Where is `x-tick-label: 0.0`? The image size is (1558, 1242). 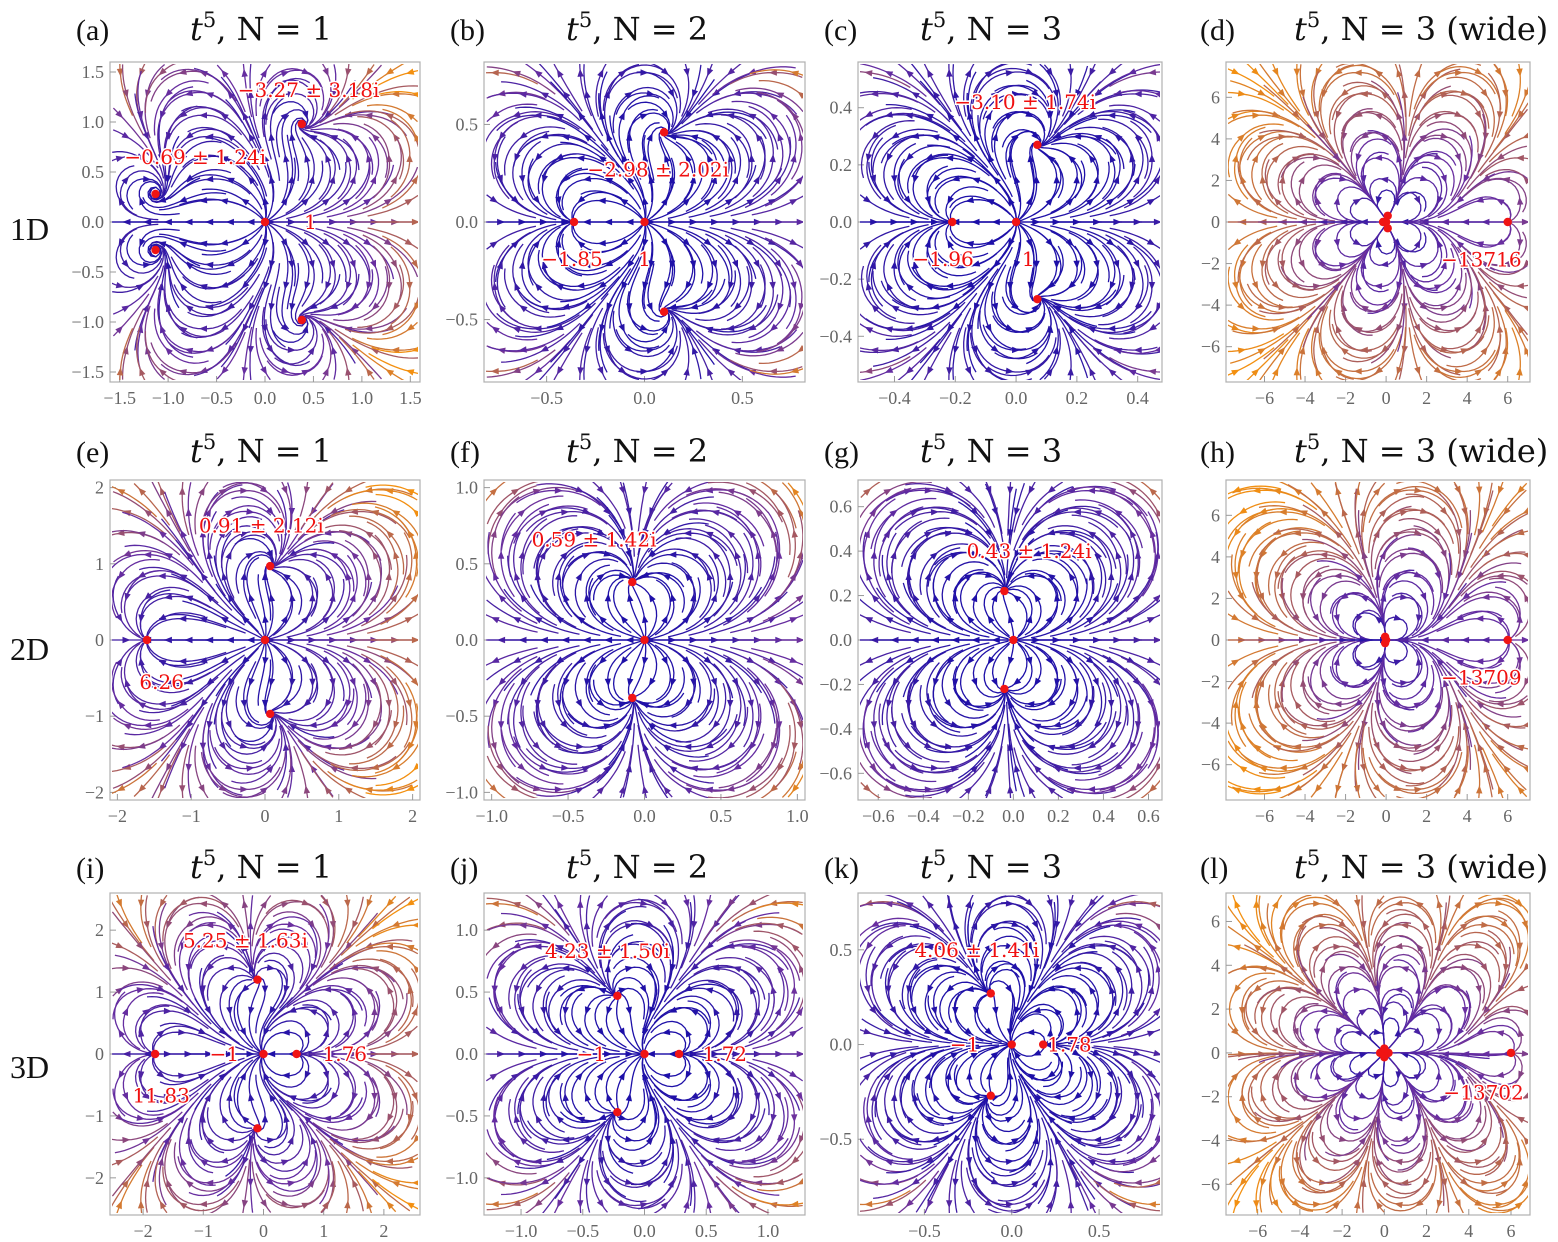 x-tick-label: 0.0 is located at coordinates (644, 1231).